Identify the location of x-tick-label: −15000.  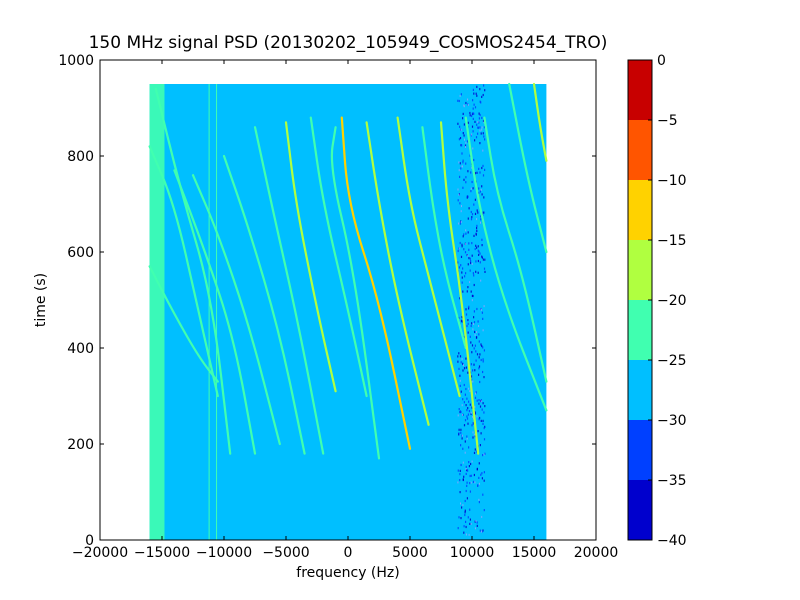
(162, 553).